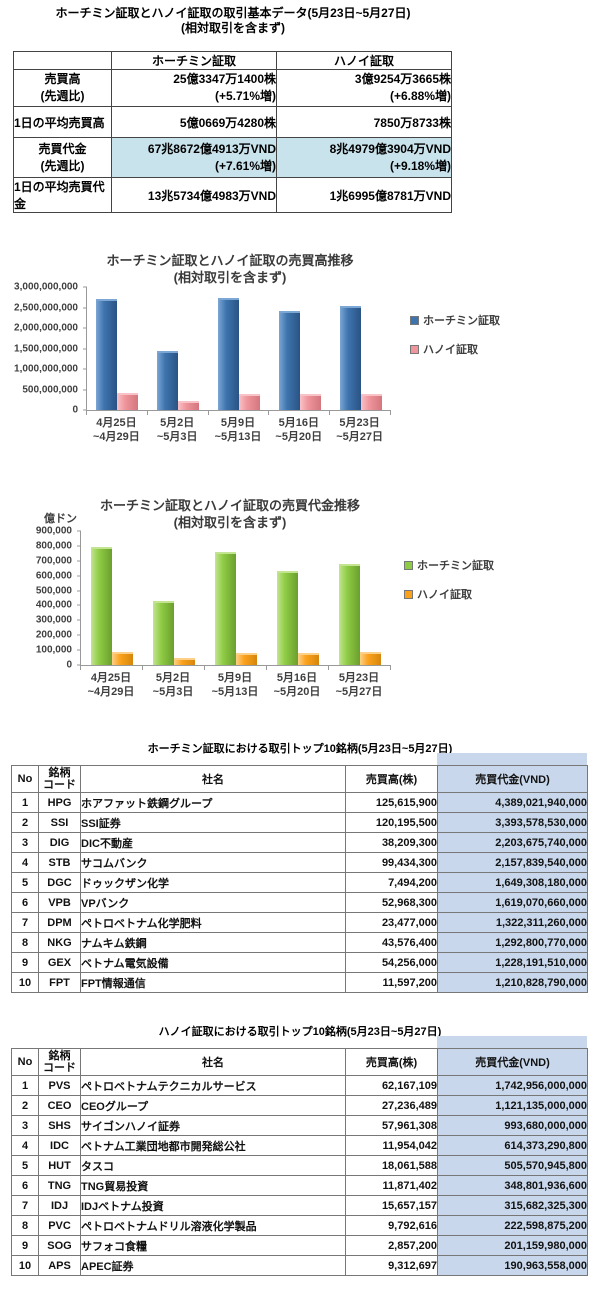 The image size is (600, 1294). I want to click on cell-ticker-code: DIG, so click(59, 842).